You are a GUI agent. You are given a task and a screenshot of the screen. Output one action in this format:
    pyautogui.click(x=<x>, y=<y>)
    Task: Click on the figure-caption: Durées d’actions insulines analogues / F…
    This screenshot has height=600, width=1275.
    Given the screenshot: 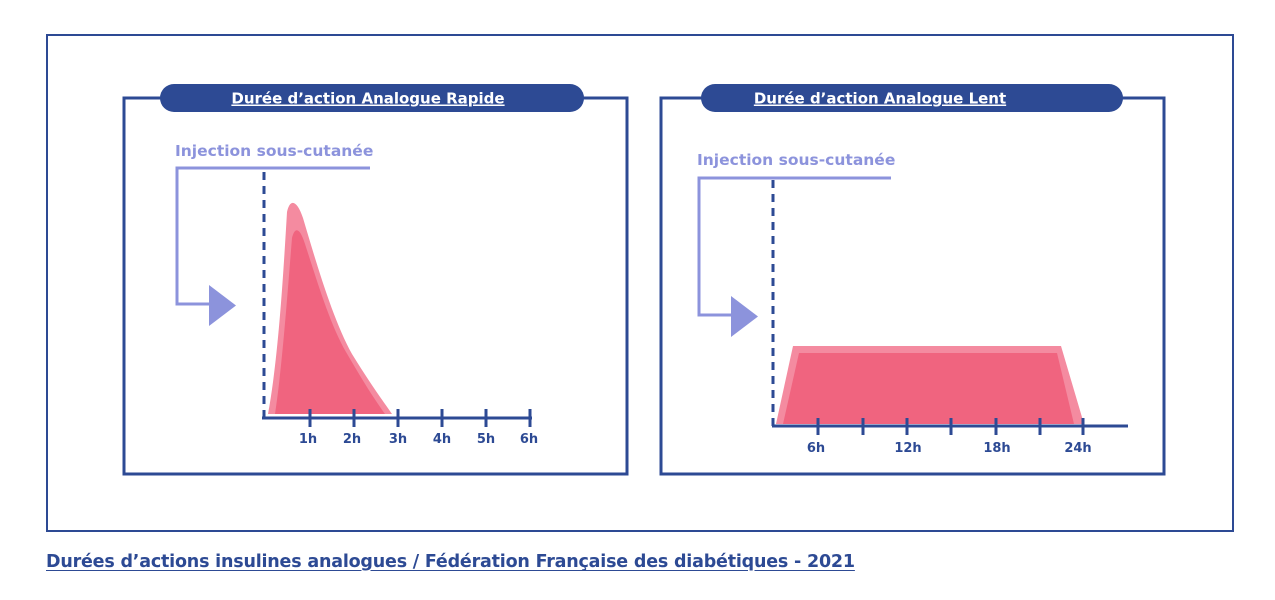 What is the action you would take?
    pyautogui.click(x=450, y=562)
    